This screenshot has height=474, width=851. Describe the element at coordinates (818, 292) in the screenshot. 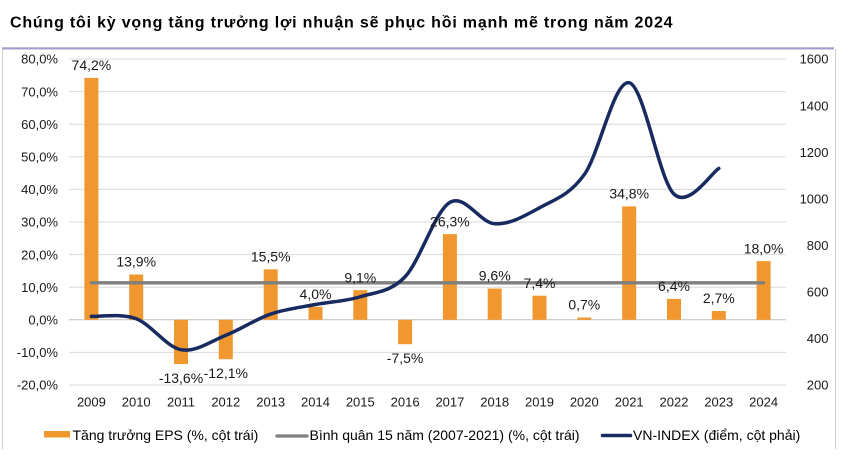

I see `svg-text: 600` at that location.